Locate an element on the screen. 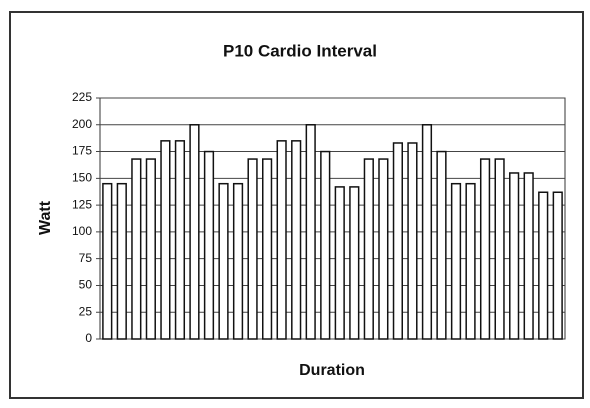  y-tick-label: 150 is located at coordinates (82, 178).